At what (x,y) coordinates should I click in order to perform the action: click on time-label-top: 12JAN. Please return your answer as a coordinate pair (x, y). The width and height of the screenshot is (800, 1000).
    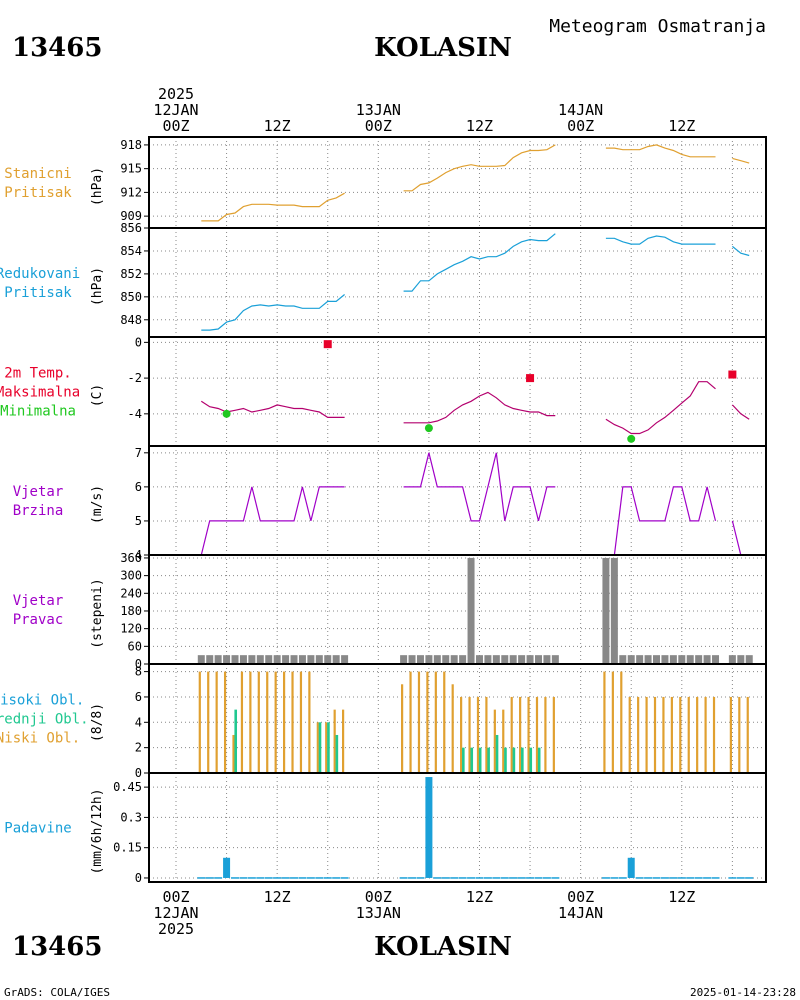
    Looking at the image, I should click on (175, 110).